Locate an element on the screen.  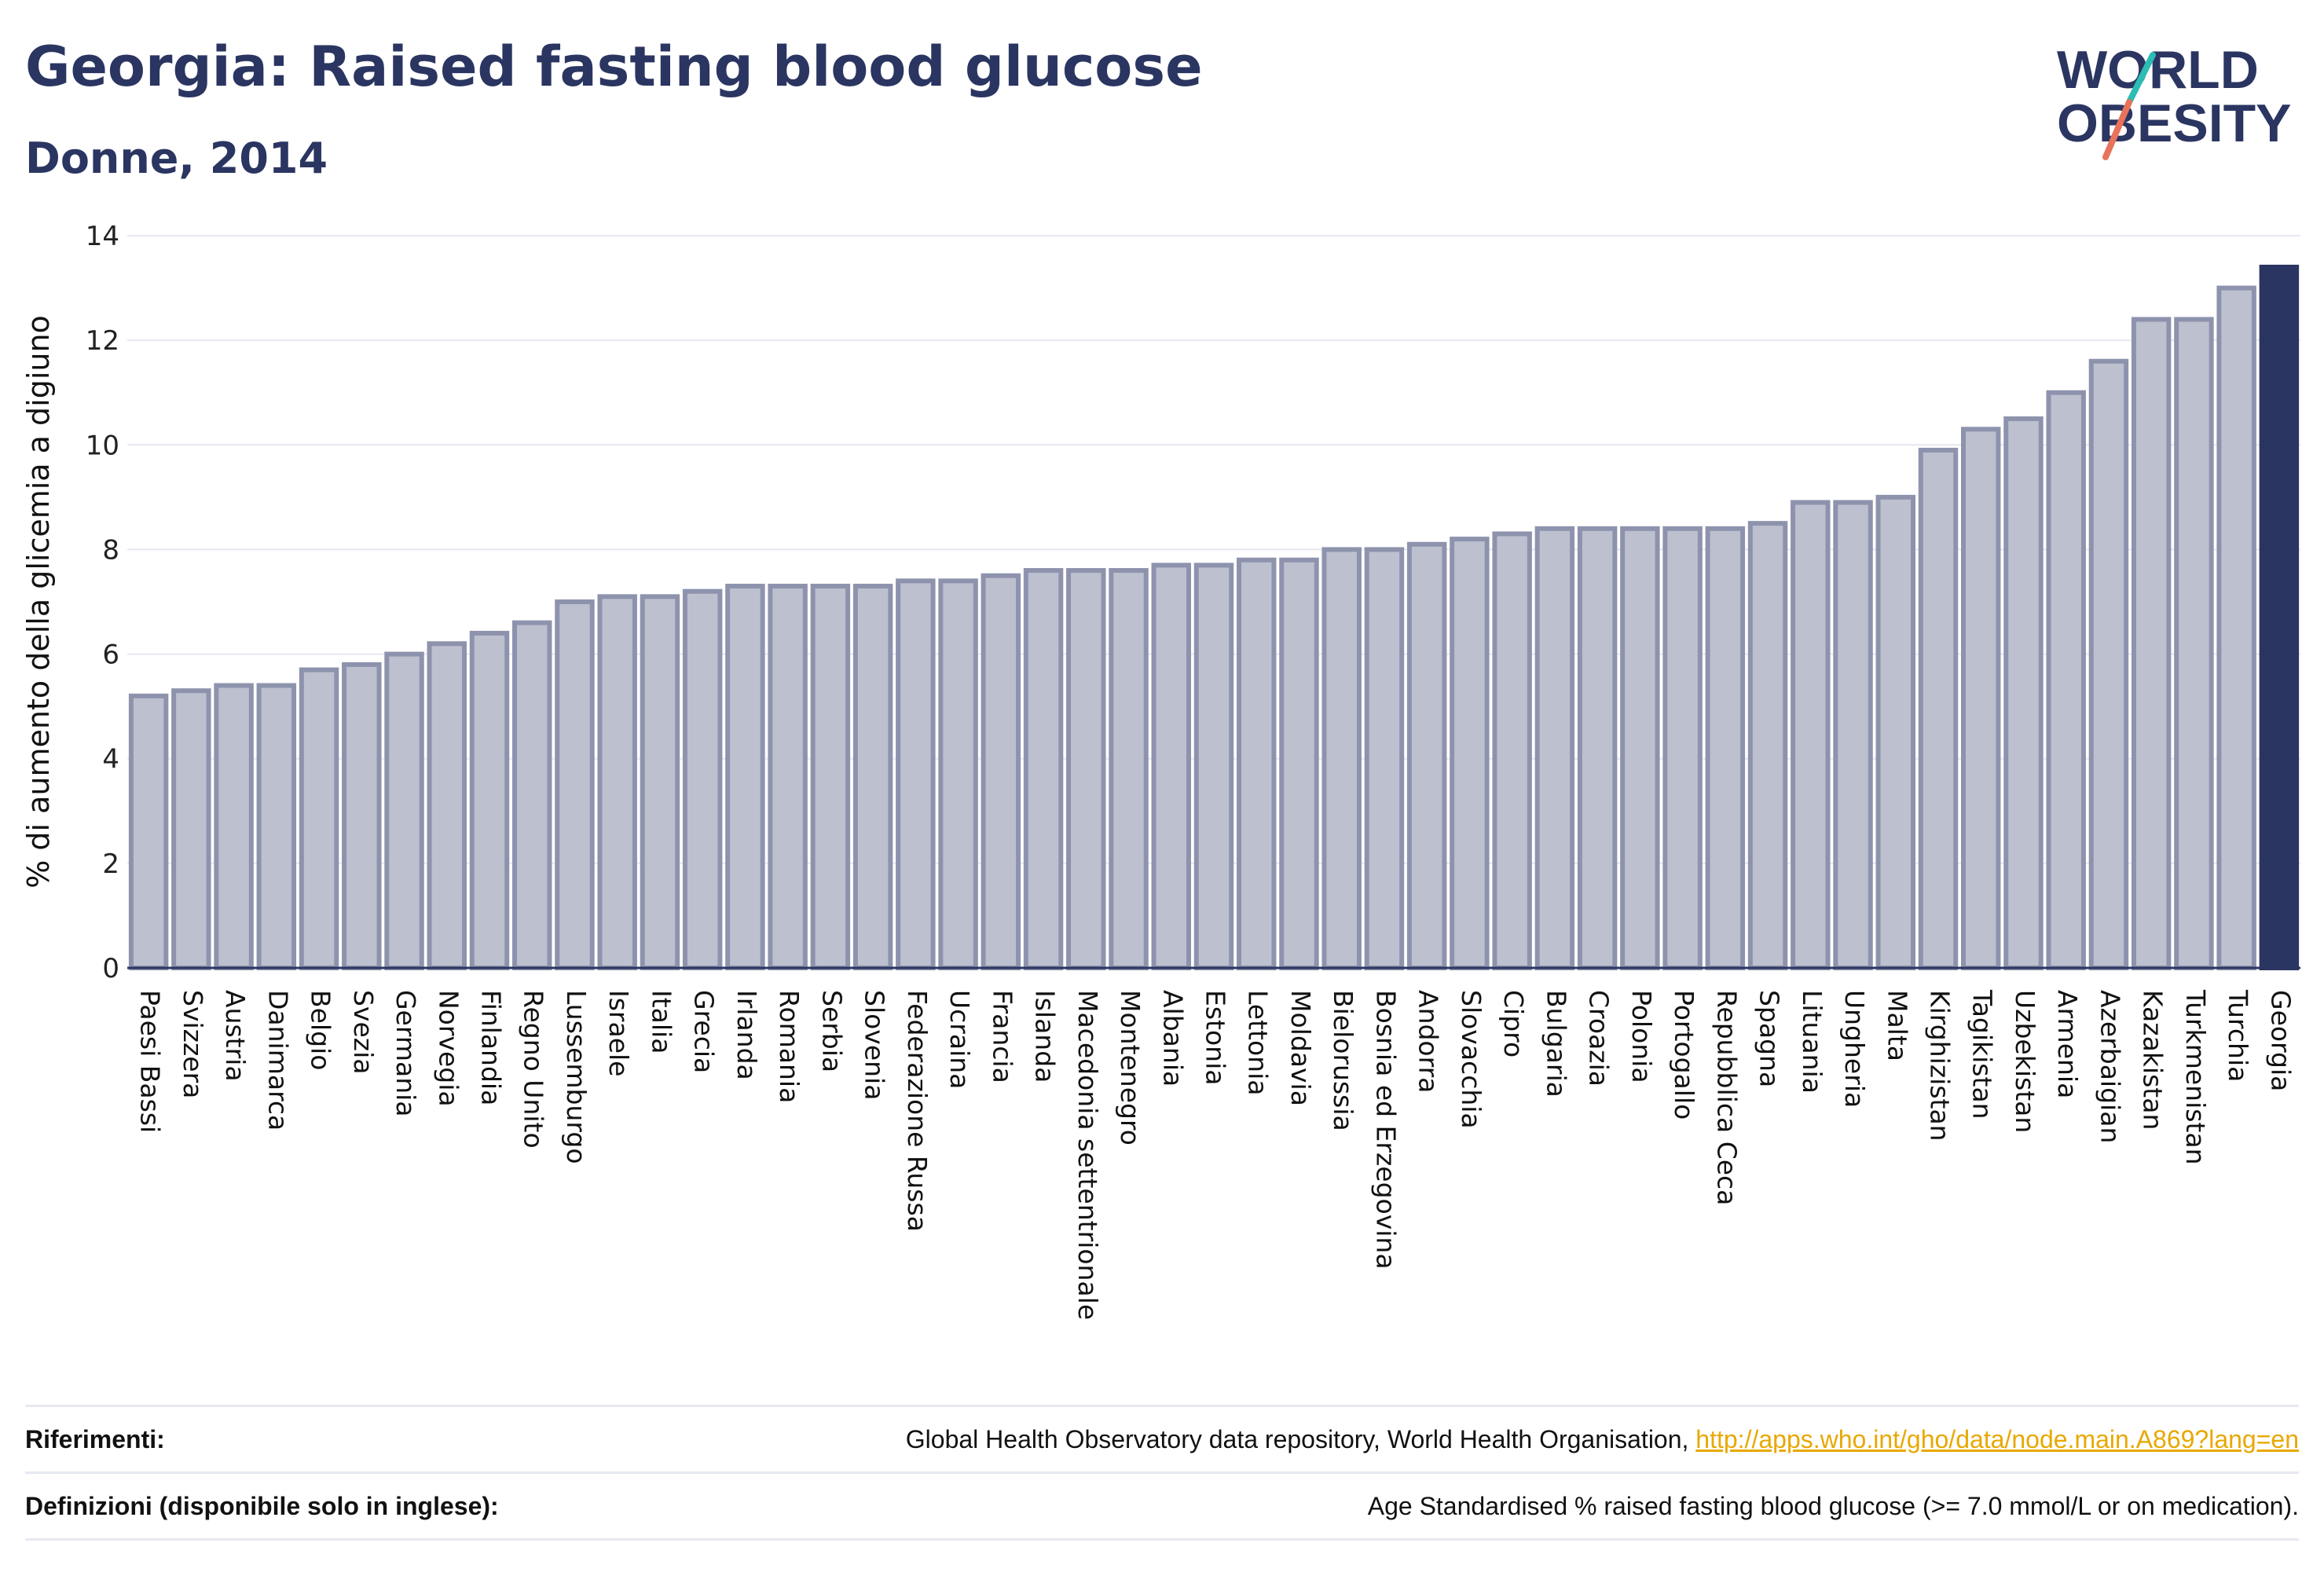
world-obesity-logo: WORLD OBESITY is located at coordinates (2174, 100).